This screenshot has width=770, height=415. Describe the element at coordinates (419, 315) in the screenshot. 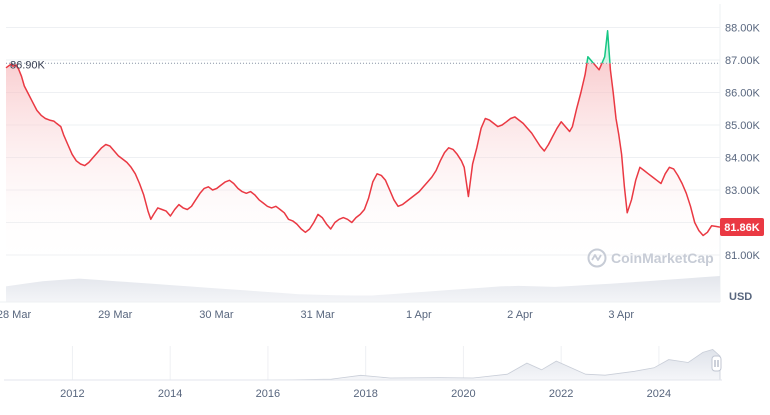

I see `x-tick-label: 1 Apr` at that location.